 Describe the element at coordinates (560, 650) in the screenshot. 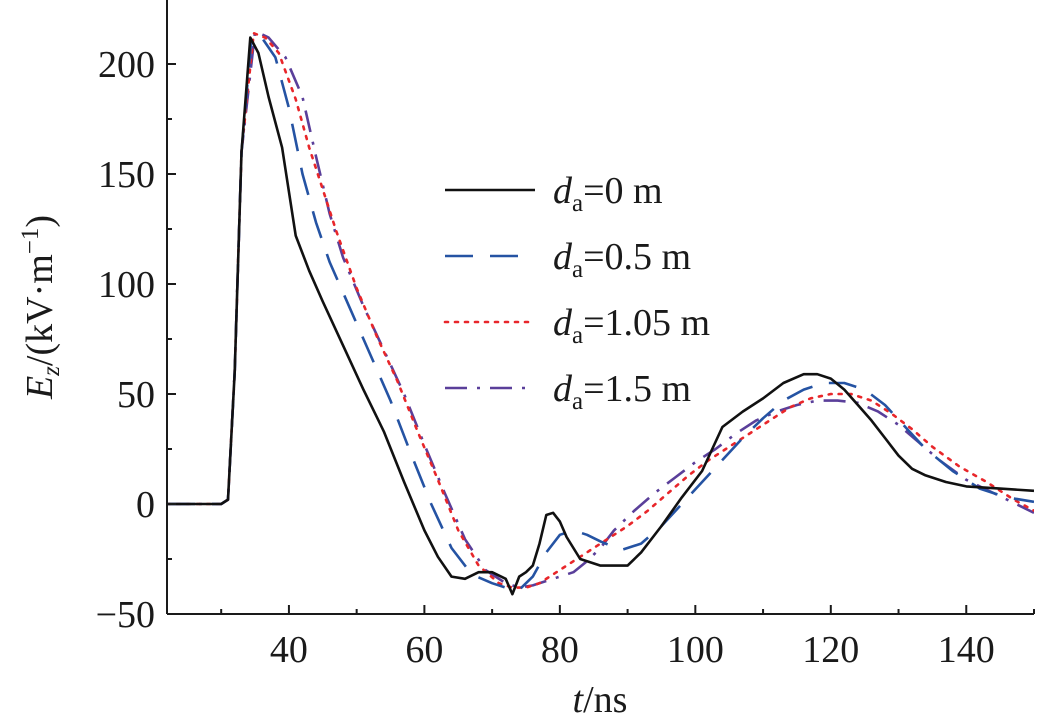

I see `x-tick-label: 80` at that location.